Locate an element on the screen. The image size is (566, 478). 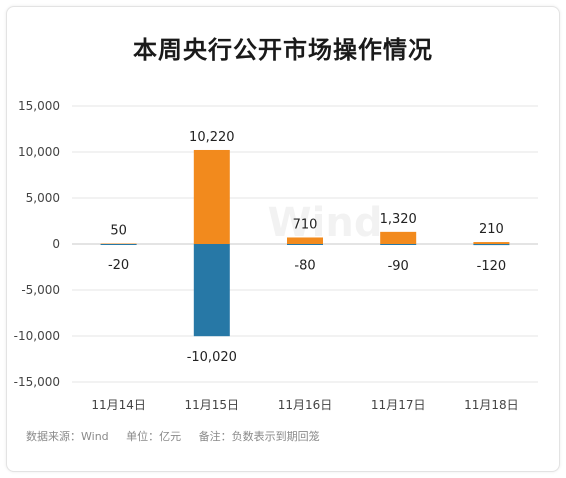
x-tick-label: 11月16日 is located at coordinates (305, 405).